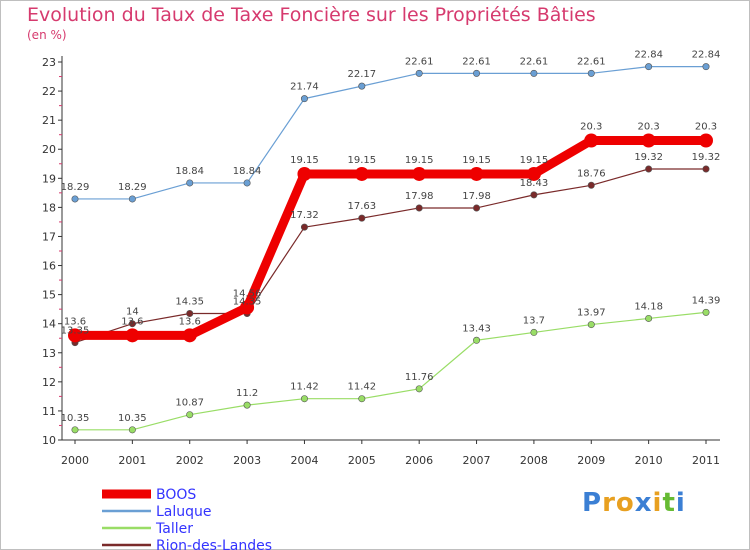 This screenshot has width=750, height=550. What do you see at coordinates (184, 512) in the screenshot?
I see `legend-label-laluque: Laluque` at bounding box center [184, 512].